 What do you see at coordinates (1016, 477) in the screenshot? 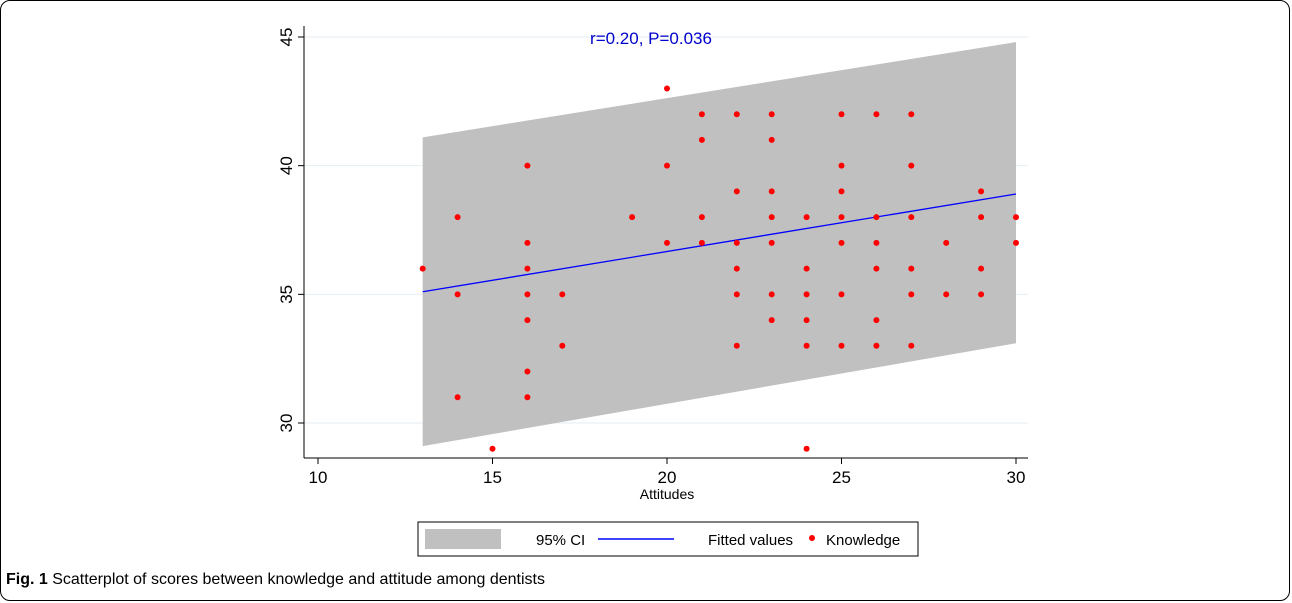
I see `x-tick-label-30: 30` at bounding box center [1016, 477].